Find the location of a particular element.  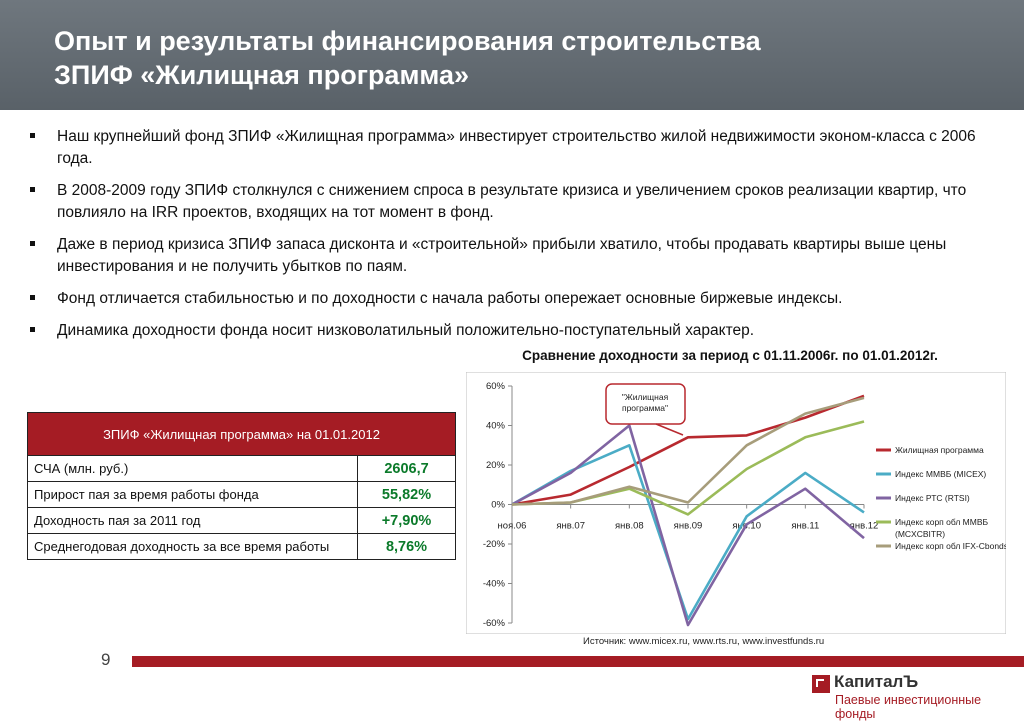

table-row: Доходность пая за 2011 год +7,90% is located at coordinates (241, 520).